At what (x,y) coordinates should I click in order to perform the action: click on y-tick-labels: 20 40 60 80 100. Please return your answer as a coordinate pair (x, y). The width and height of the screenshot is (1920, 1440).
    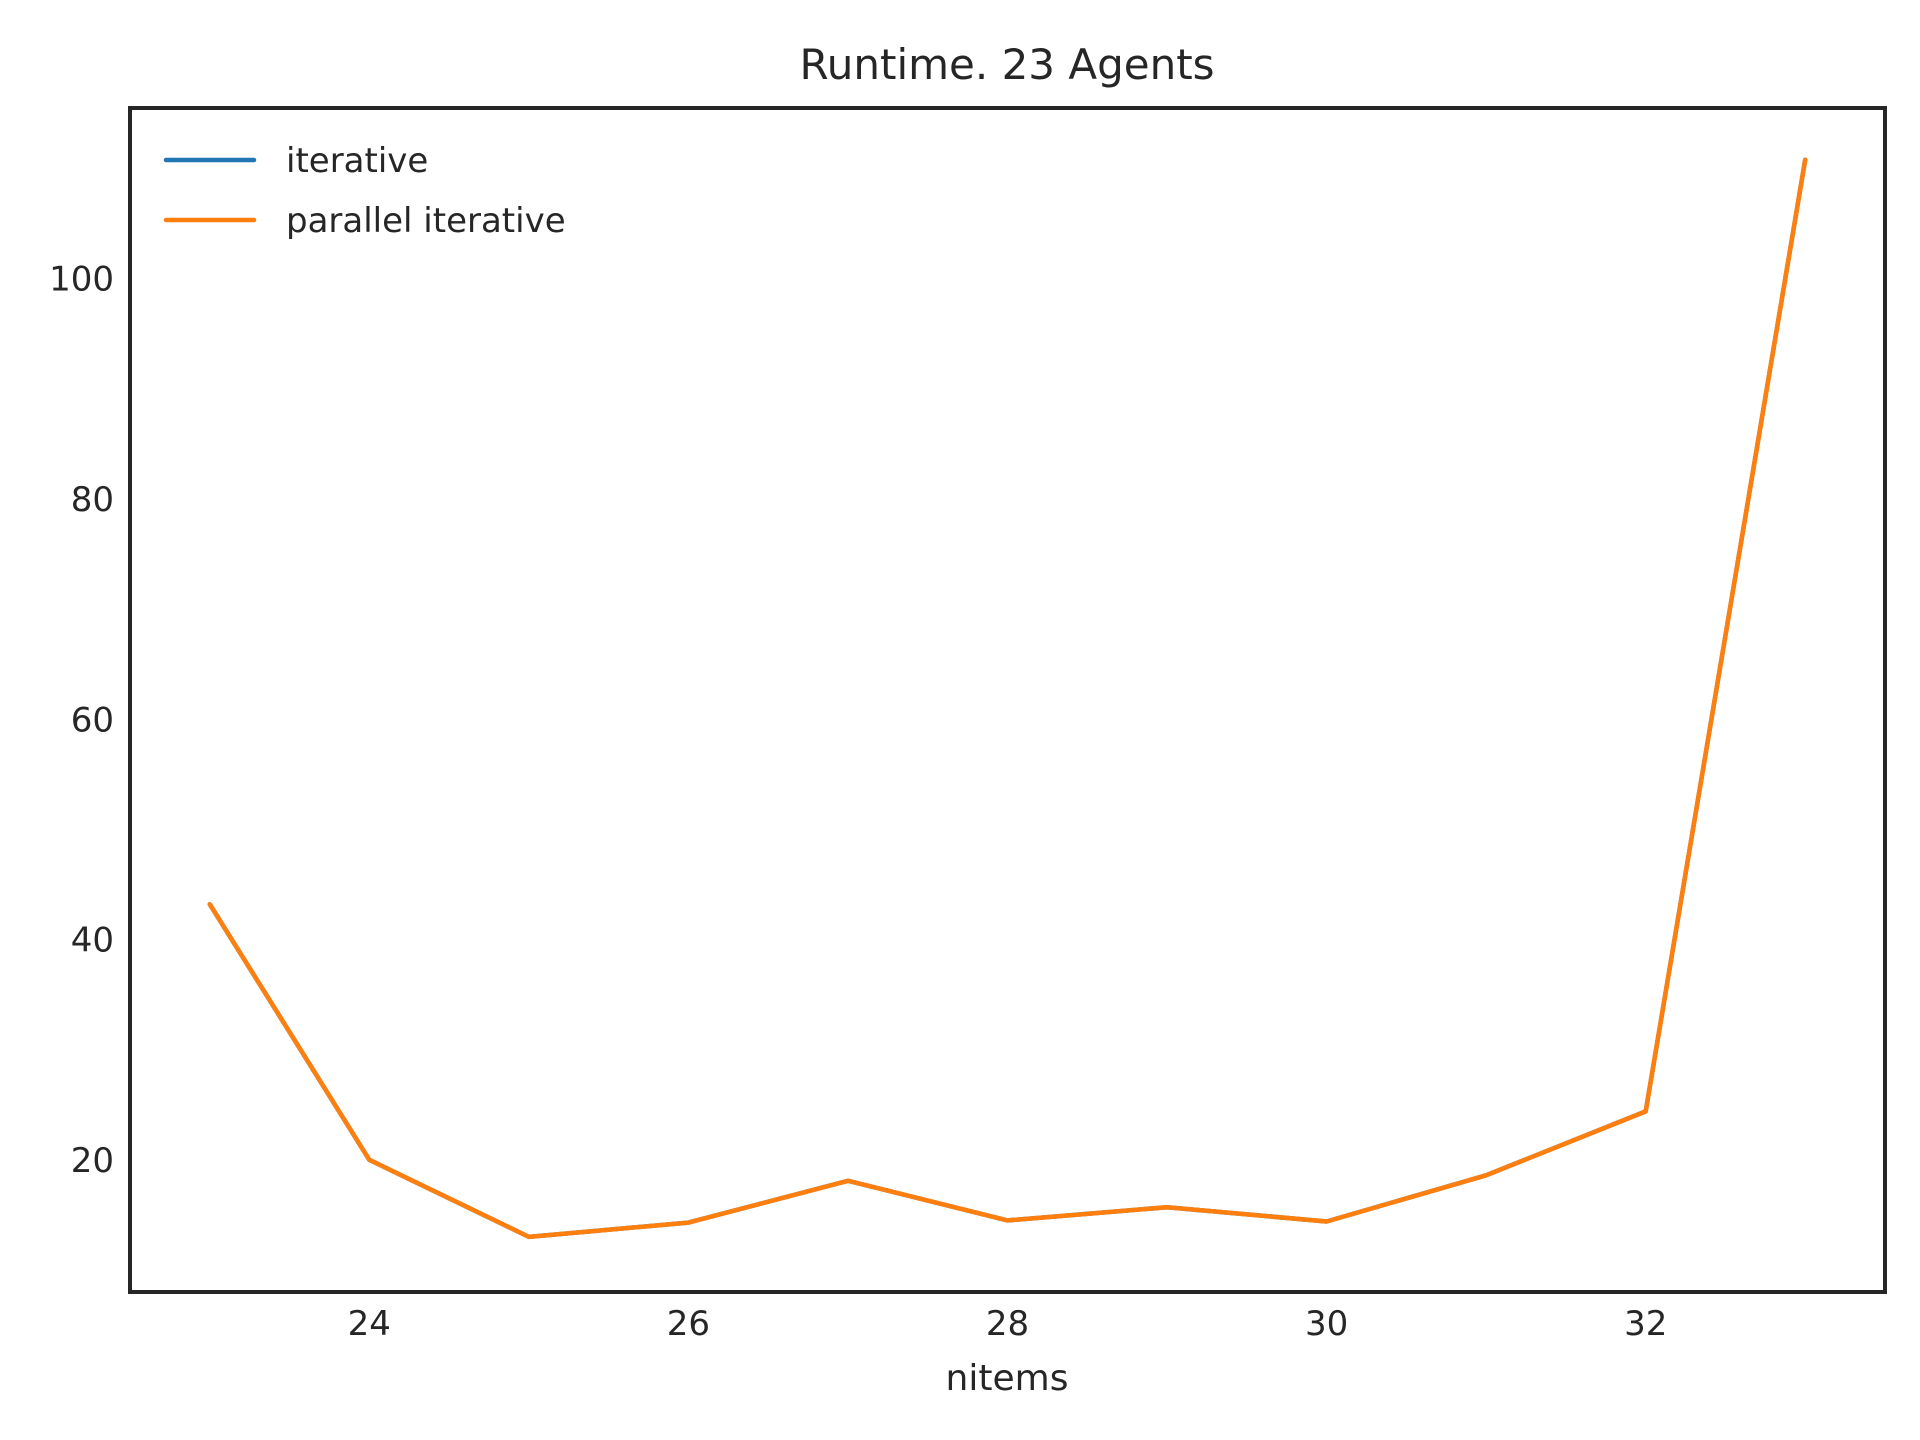
    Looking at the image, I should click on (81, 720).